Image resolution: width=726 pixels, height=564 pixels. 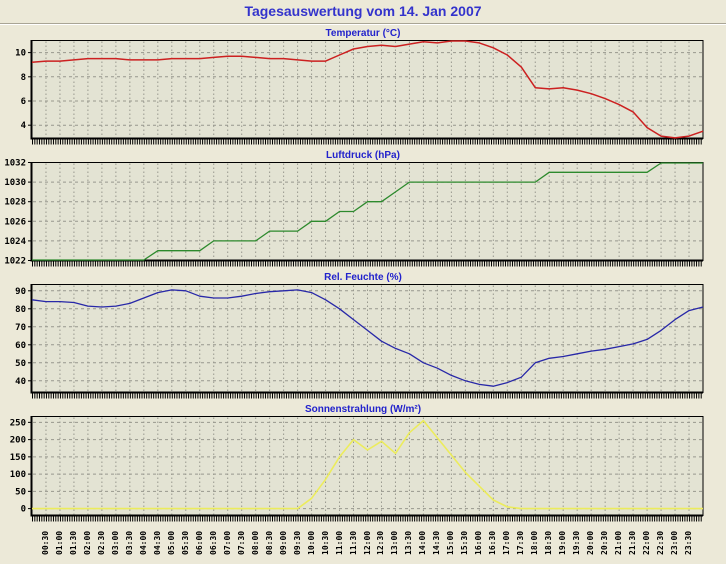 I want to click on time-label: 08:00, so click(x=255, y=542).